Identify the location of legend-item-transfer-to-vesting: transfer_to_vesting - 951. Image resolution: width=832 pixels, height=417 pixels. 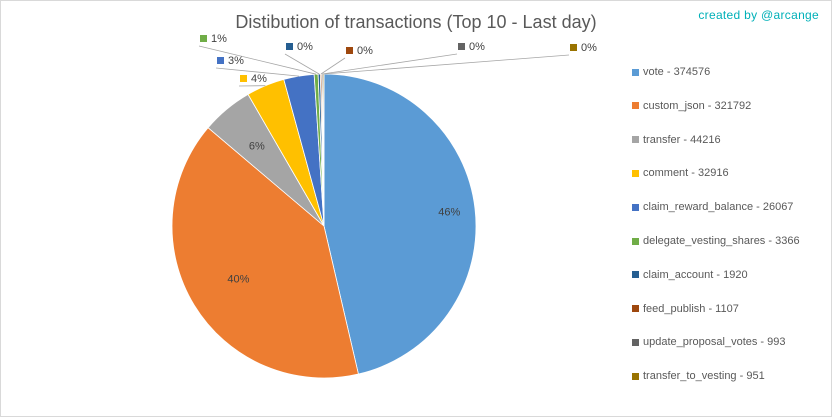
(698, 376).